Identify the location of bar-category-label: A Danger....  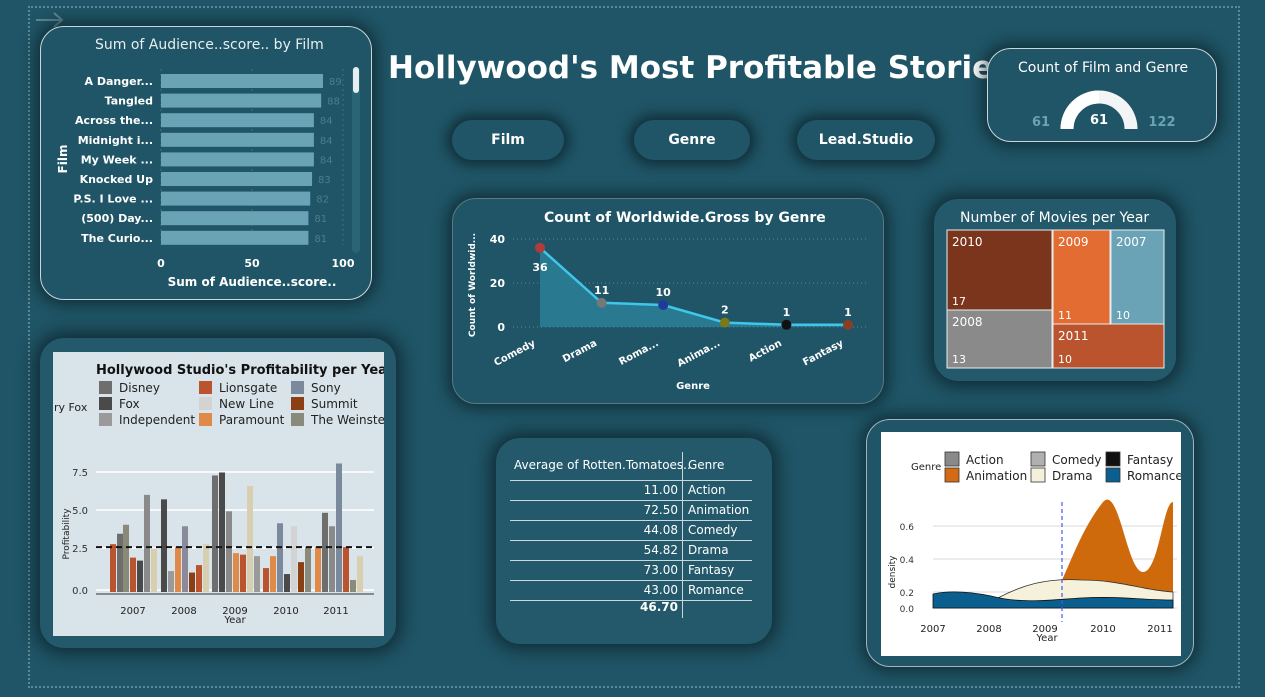
(119, 81).